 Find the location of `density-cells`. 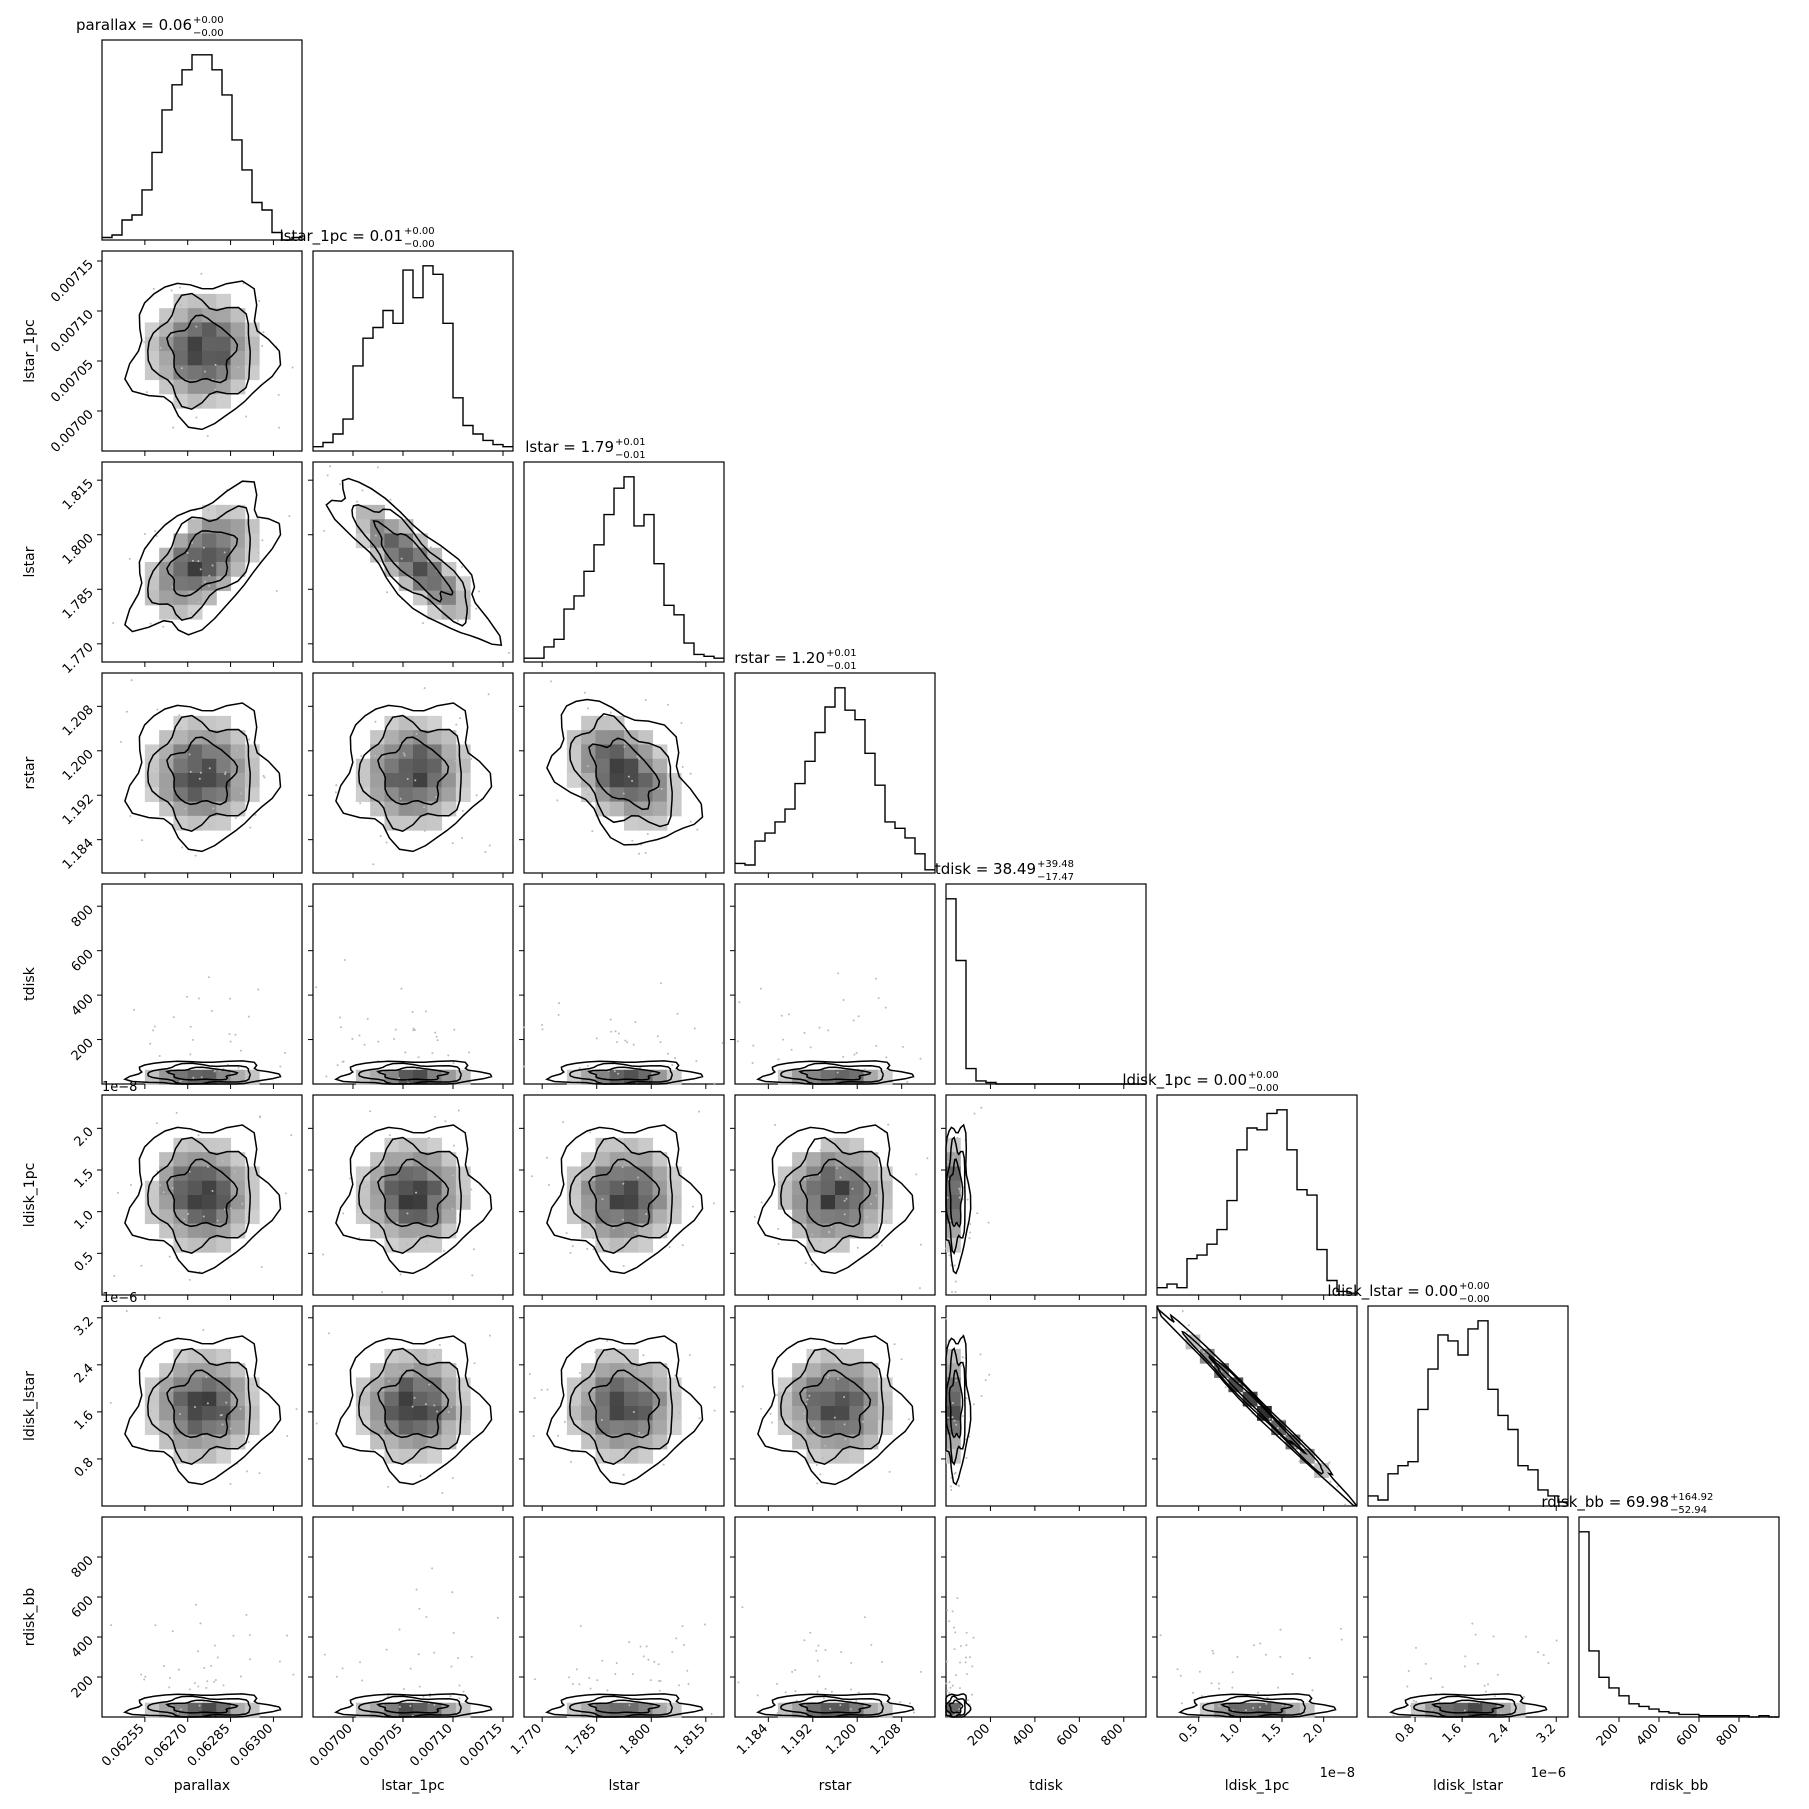

density-cells is located at coordinates (1257, 1710).